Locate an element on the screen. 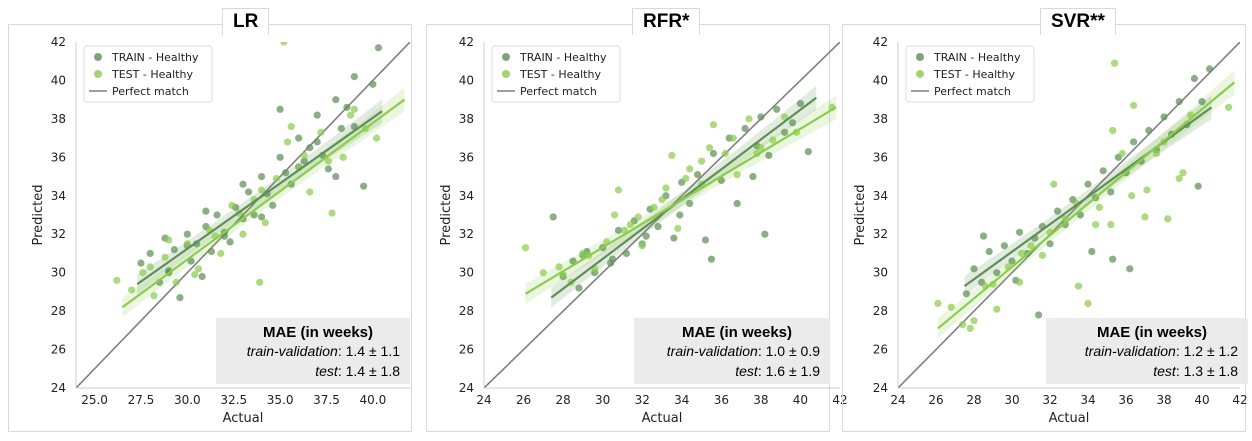  test-fit-line is located at coordinates (680, 200).